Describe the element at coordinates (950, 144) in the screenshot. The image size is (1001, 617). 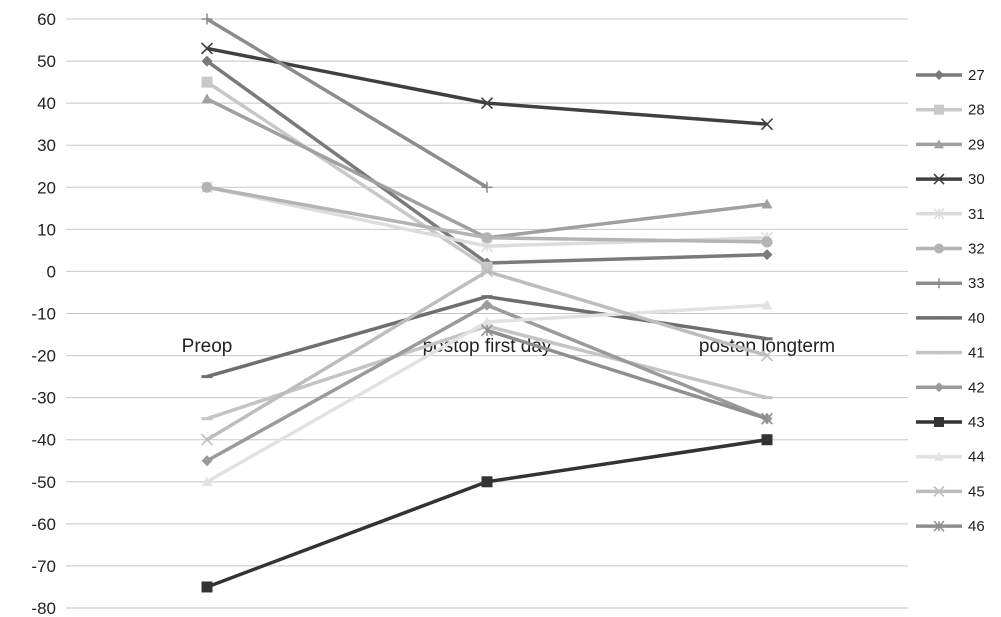
I see `legend-item: 29` at that location.